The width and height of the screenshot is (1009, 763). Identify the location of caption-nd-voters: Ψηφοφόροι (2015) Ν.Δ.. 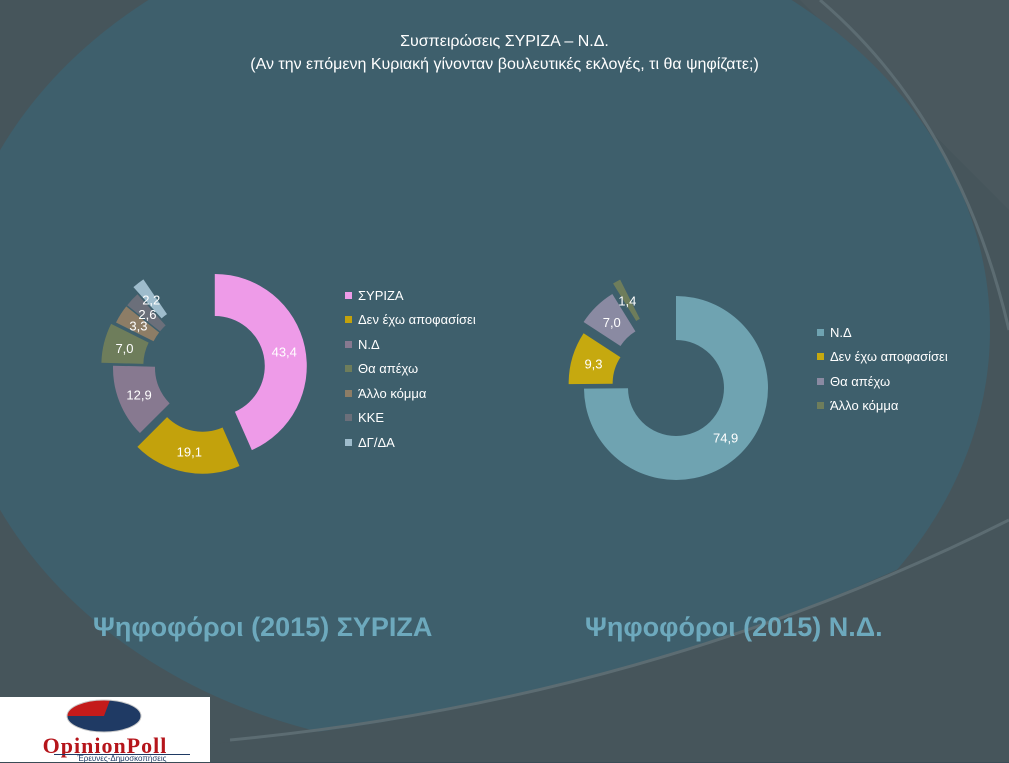
(734, 627).